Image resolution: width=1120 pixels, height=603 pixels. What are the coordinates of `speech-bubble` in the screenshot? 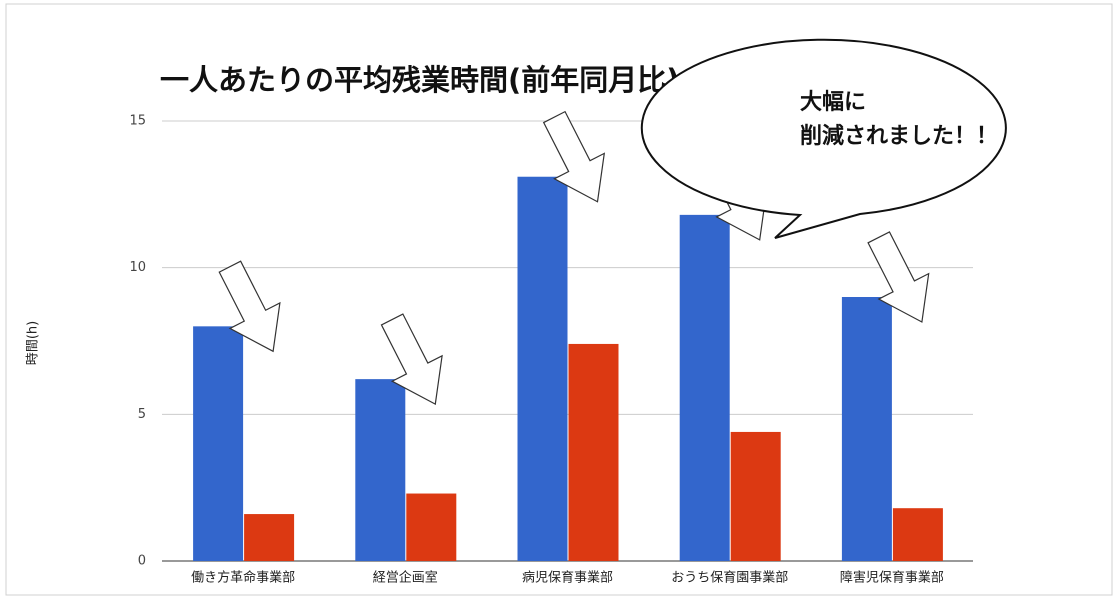 It's located at (823, 138).